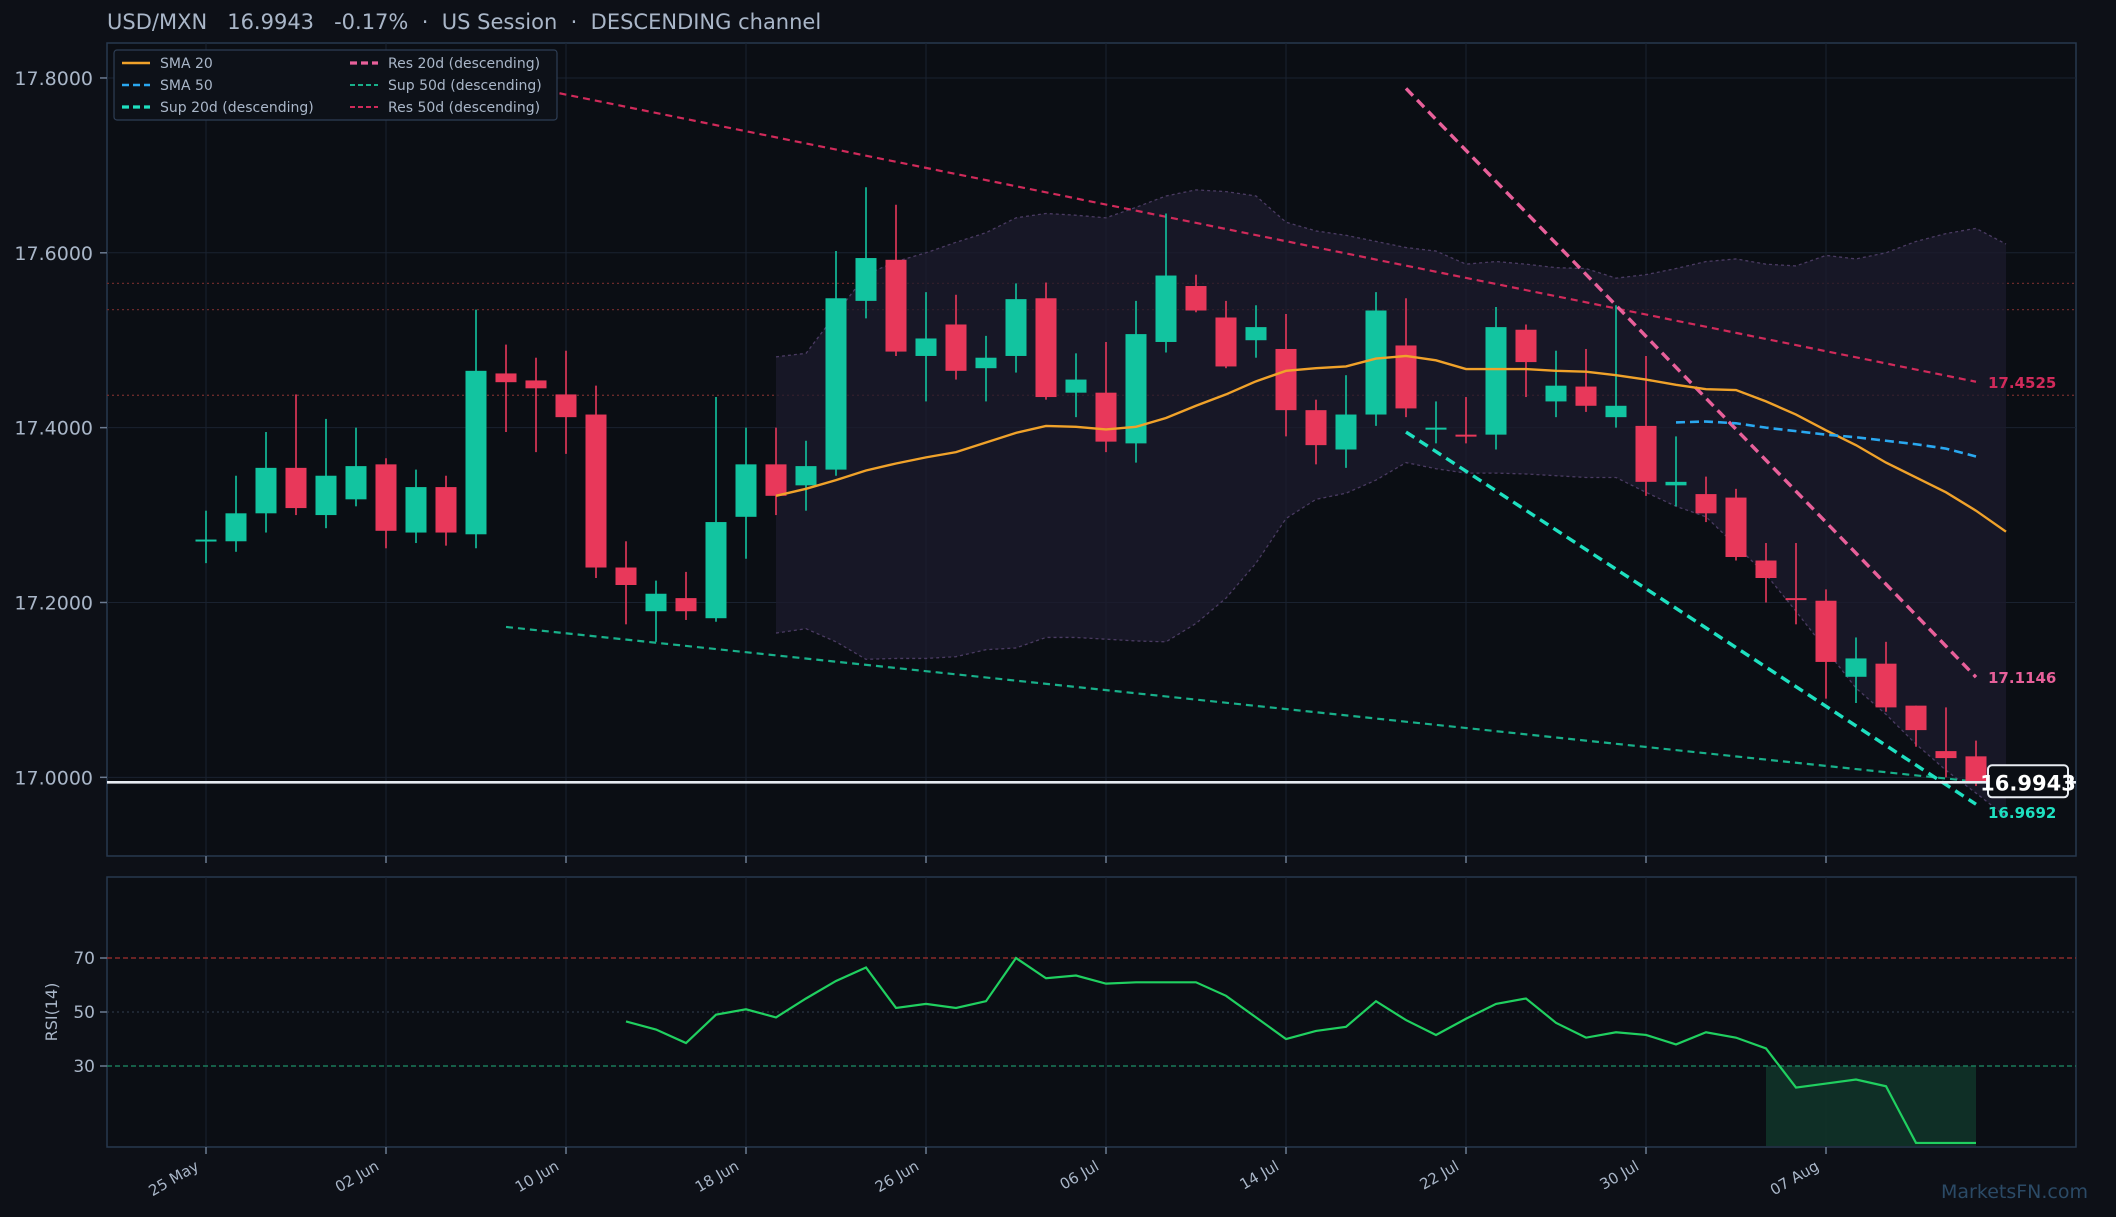 This screenshot has width=2116, height=1217. What do you see at coordinates (1439, 1175) in the screenshot?
I see `x-tick-label: 22 Jul` at bounding box center [1439, 1175].